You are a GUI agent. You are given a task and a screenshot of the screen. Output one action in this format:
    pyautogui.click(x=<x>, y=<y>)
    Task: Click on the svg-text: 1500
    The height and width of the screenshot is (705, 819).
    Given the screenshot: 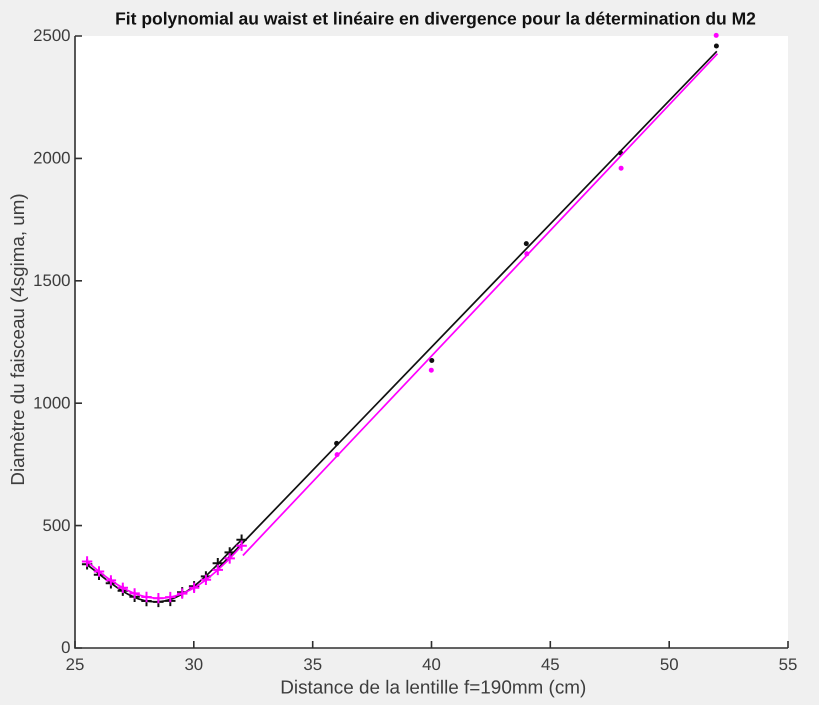 What is the action you would take?
    pyautogui.click(x=51, y=280)
    